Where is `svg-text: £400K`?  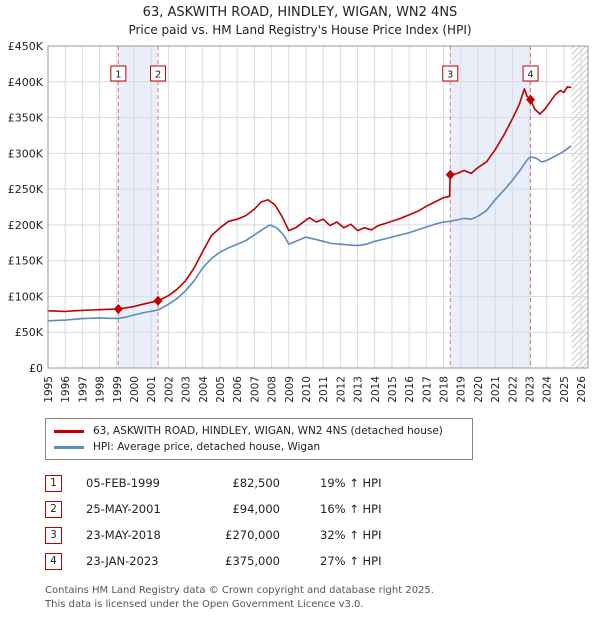
svg-text: £400K is located at coordinates (26, 82).